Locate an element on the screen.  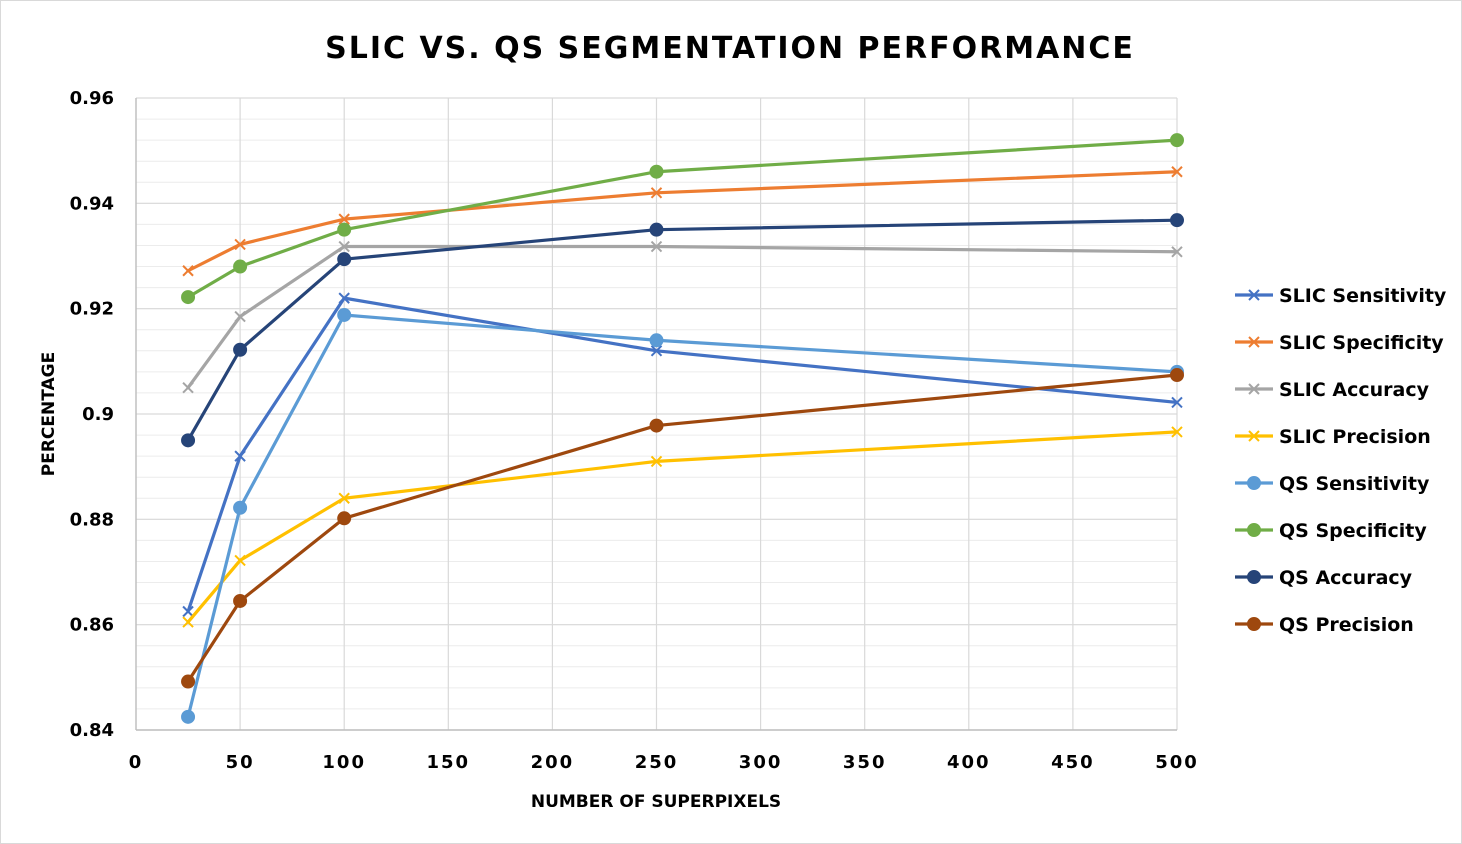
y-axis-ticks: 0.84 0.86 0.88 0.9 0.92 0.94 0.96 is located at coordinates (92, 414).